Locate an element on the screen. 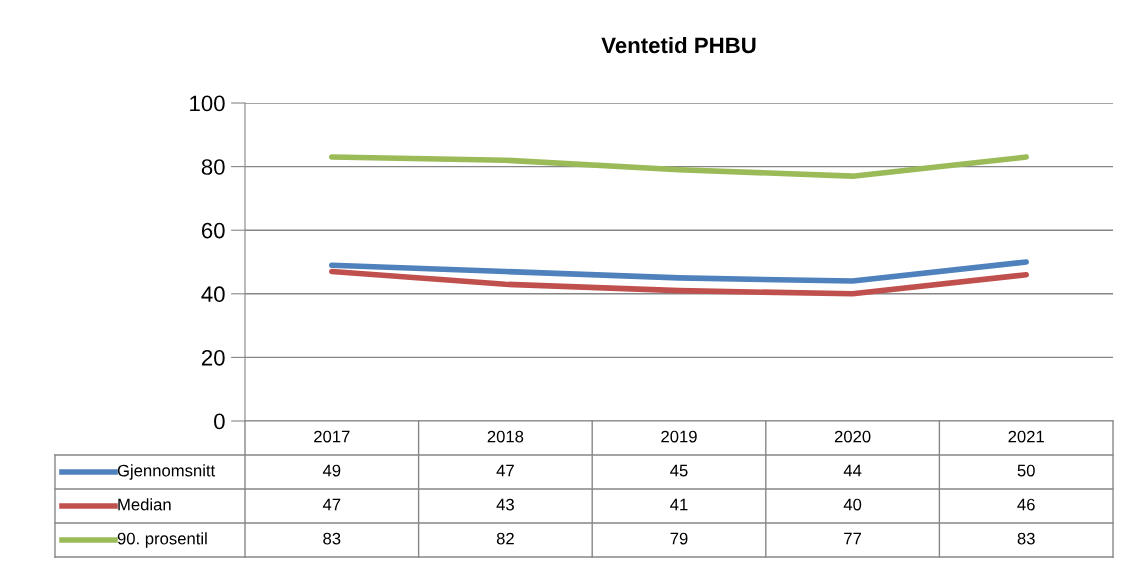  y-tick-label: 40 is located at coordinates (213, 294).